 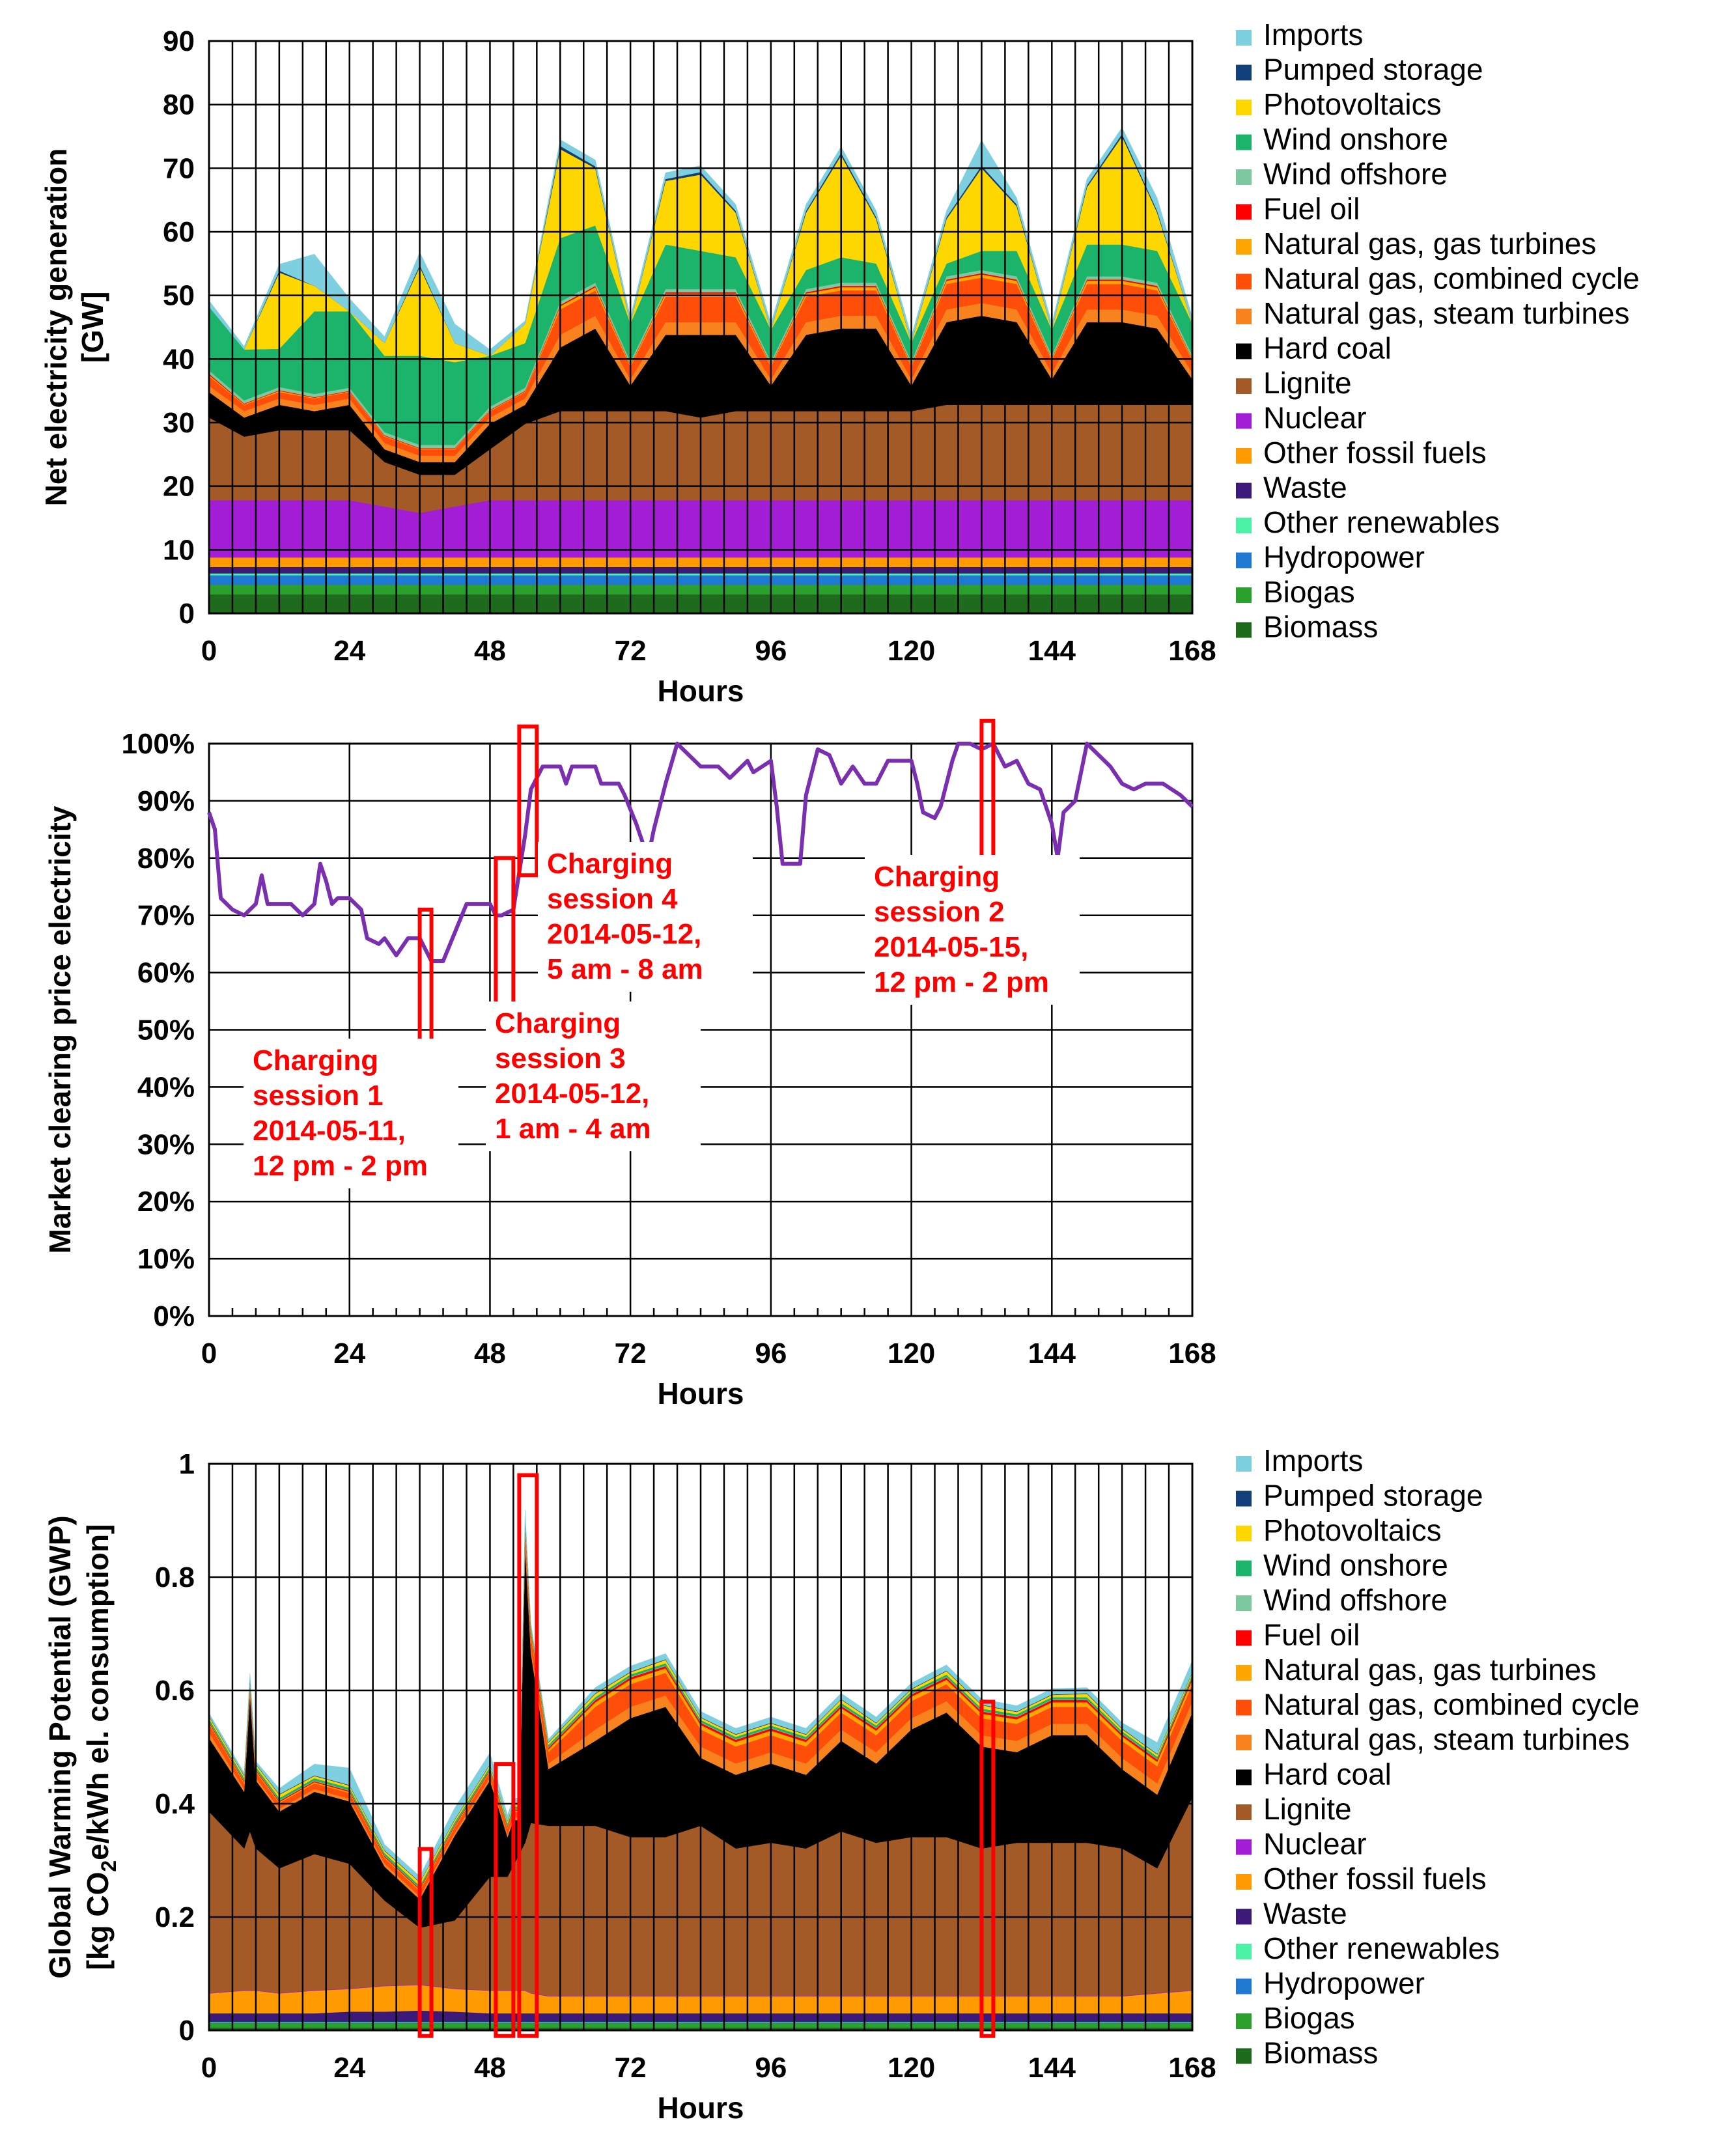 I want to click on y-tick-label: 10%, so click(x=166, y=1259).